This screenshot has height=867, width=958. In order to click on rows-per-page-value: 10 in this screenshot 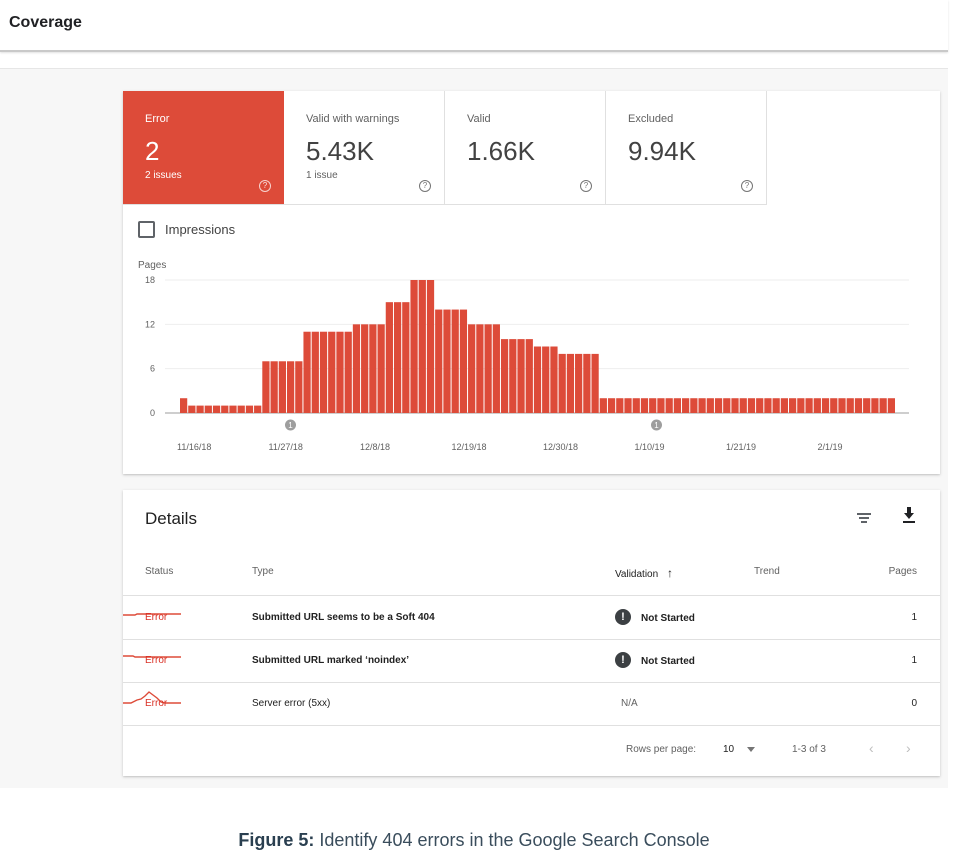, I will do `click(729, 749)`.